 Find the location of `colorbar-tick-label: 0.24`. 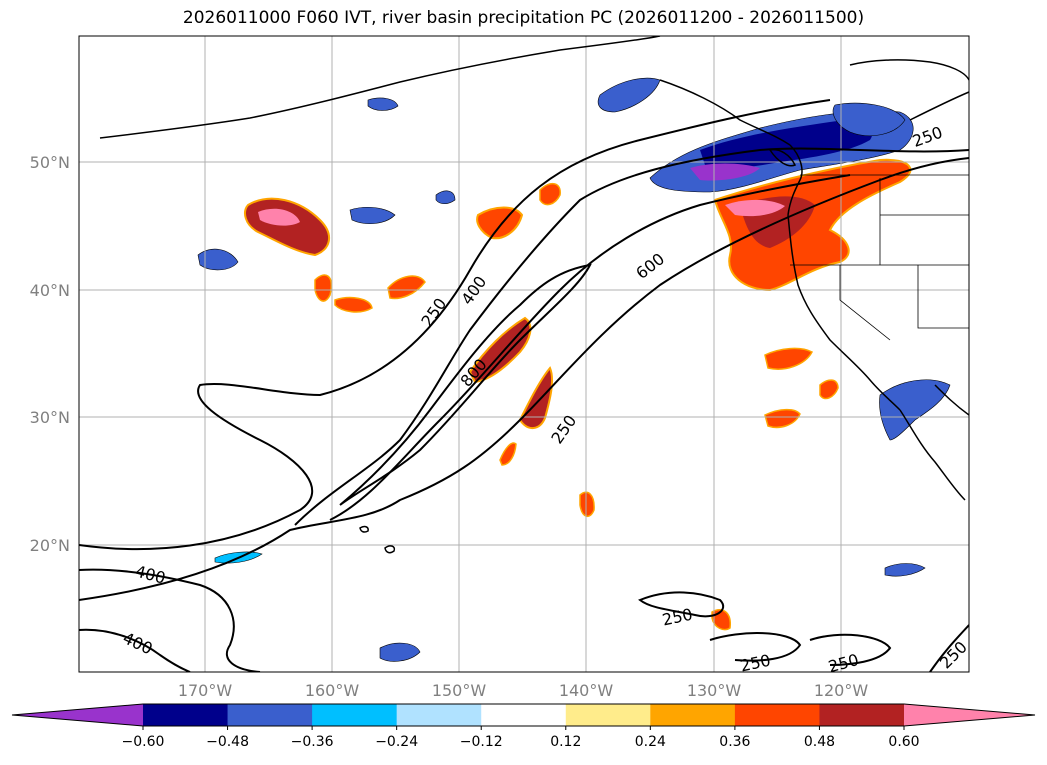

colorbar-tick-label: 0.24 is located at coordinates (650, 742).